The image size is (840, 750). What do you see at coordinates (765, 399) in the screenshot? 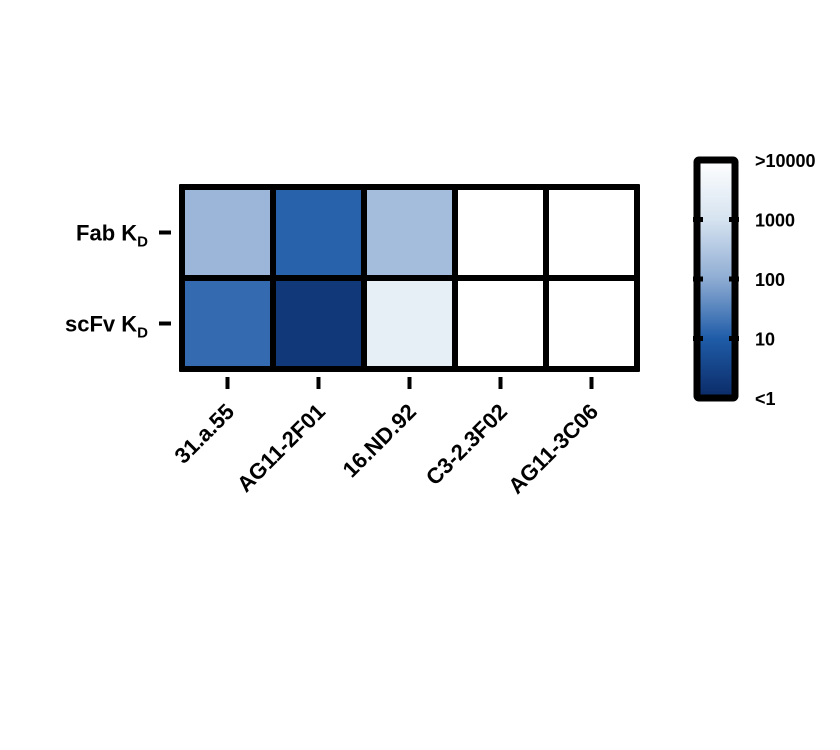
I see `colorbar-tick-label: <1` at bounding box center [765, 399].